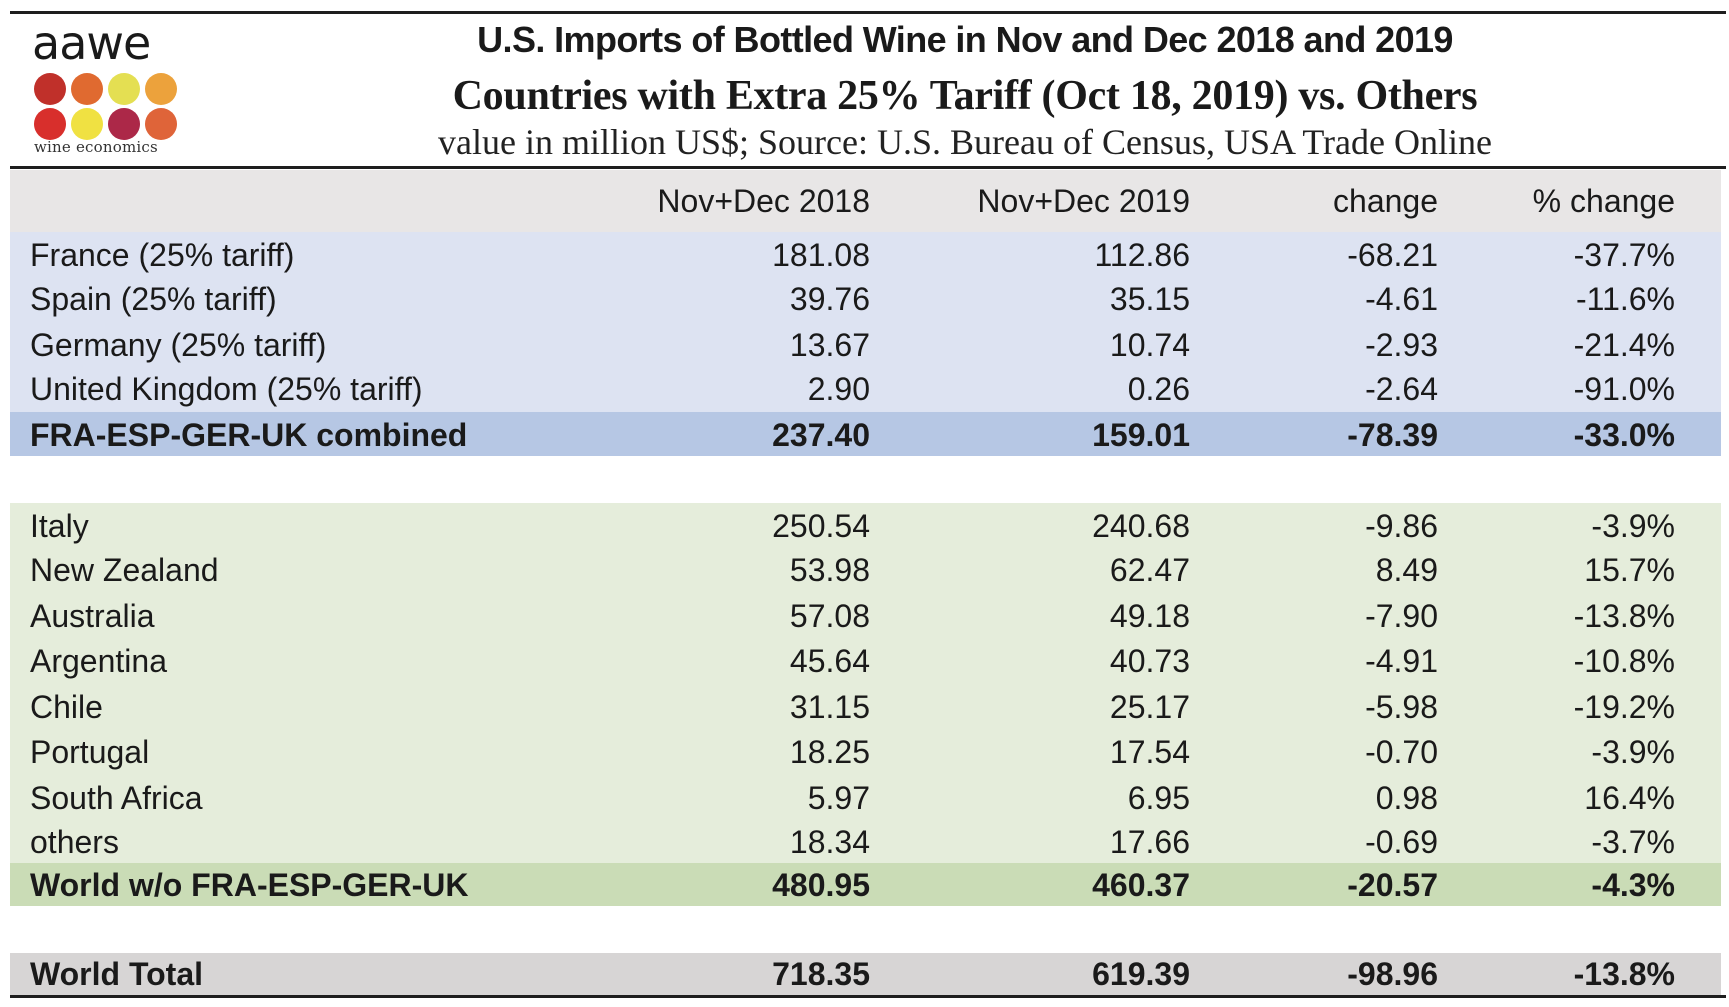  I want to click on value-2018: 57.08, so click(829, 616).